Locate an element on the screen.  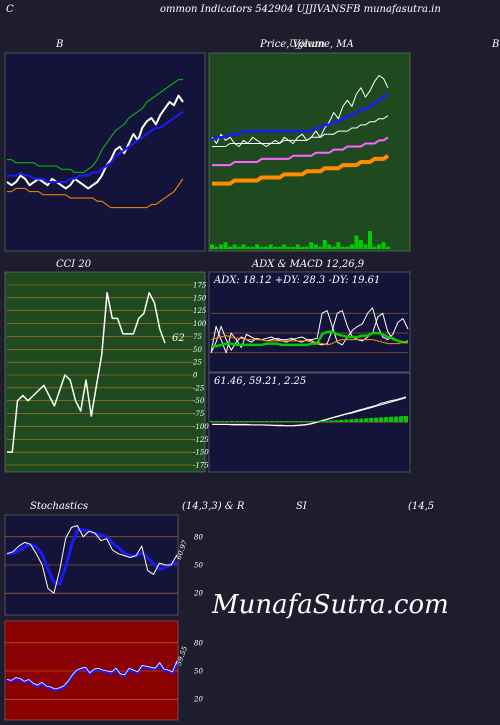
cci-tick-label: -25 is located at coordinates (199, 388).